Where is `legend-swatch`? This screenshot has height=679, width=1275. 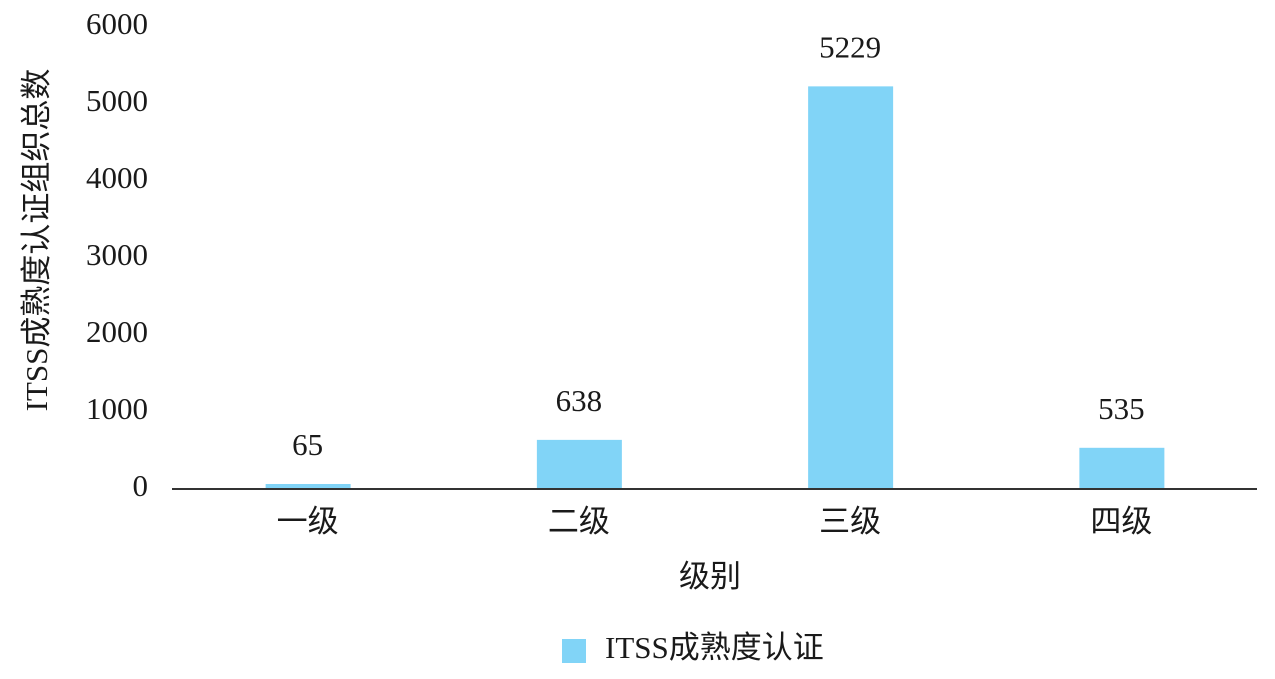
legend-swatch is located at coordinates (574, 651).